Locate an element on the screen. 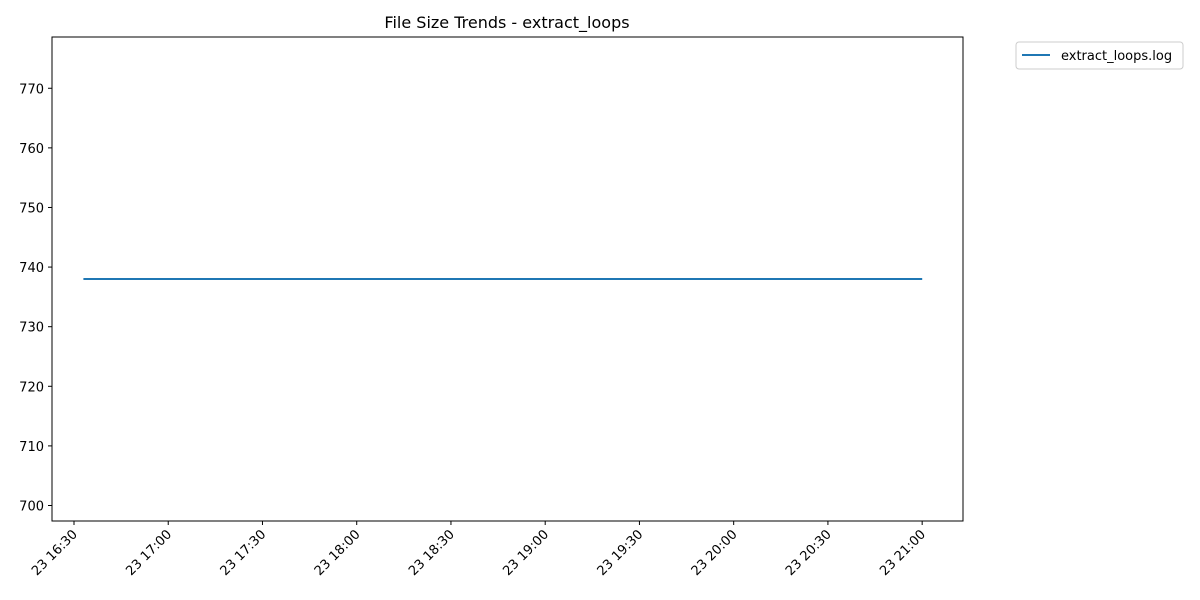  x-tick-label: 23 21:00 is located at coordinates (903, 553).